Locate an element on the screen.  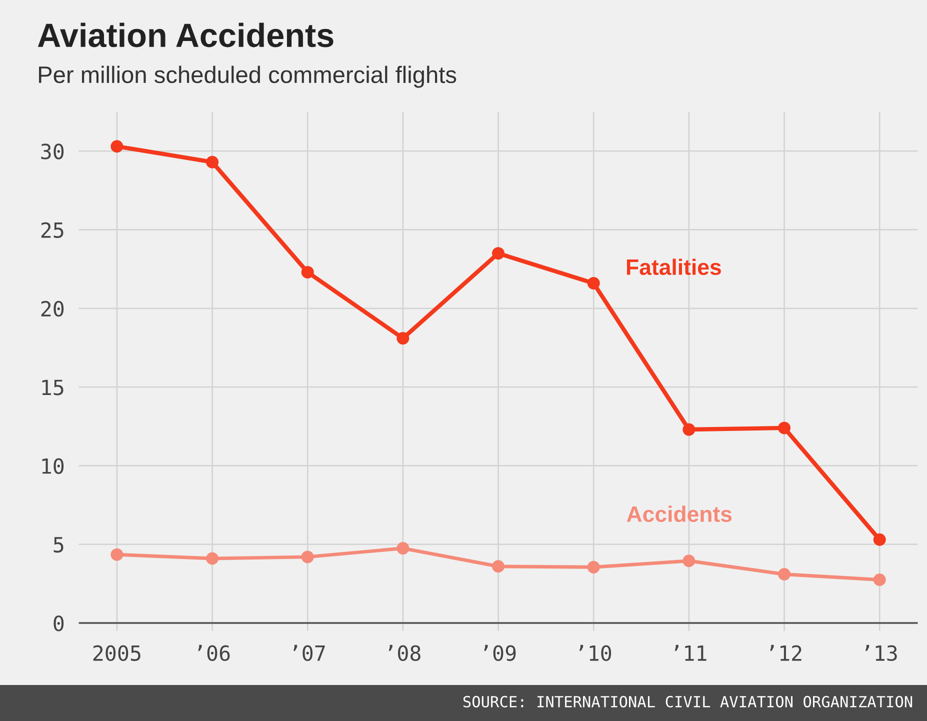
y-tick-label: 15 is located at coordinates (53, 388).